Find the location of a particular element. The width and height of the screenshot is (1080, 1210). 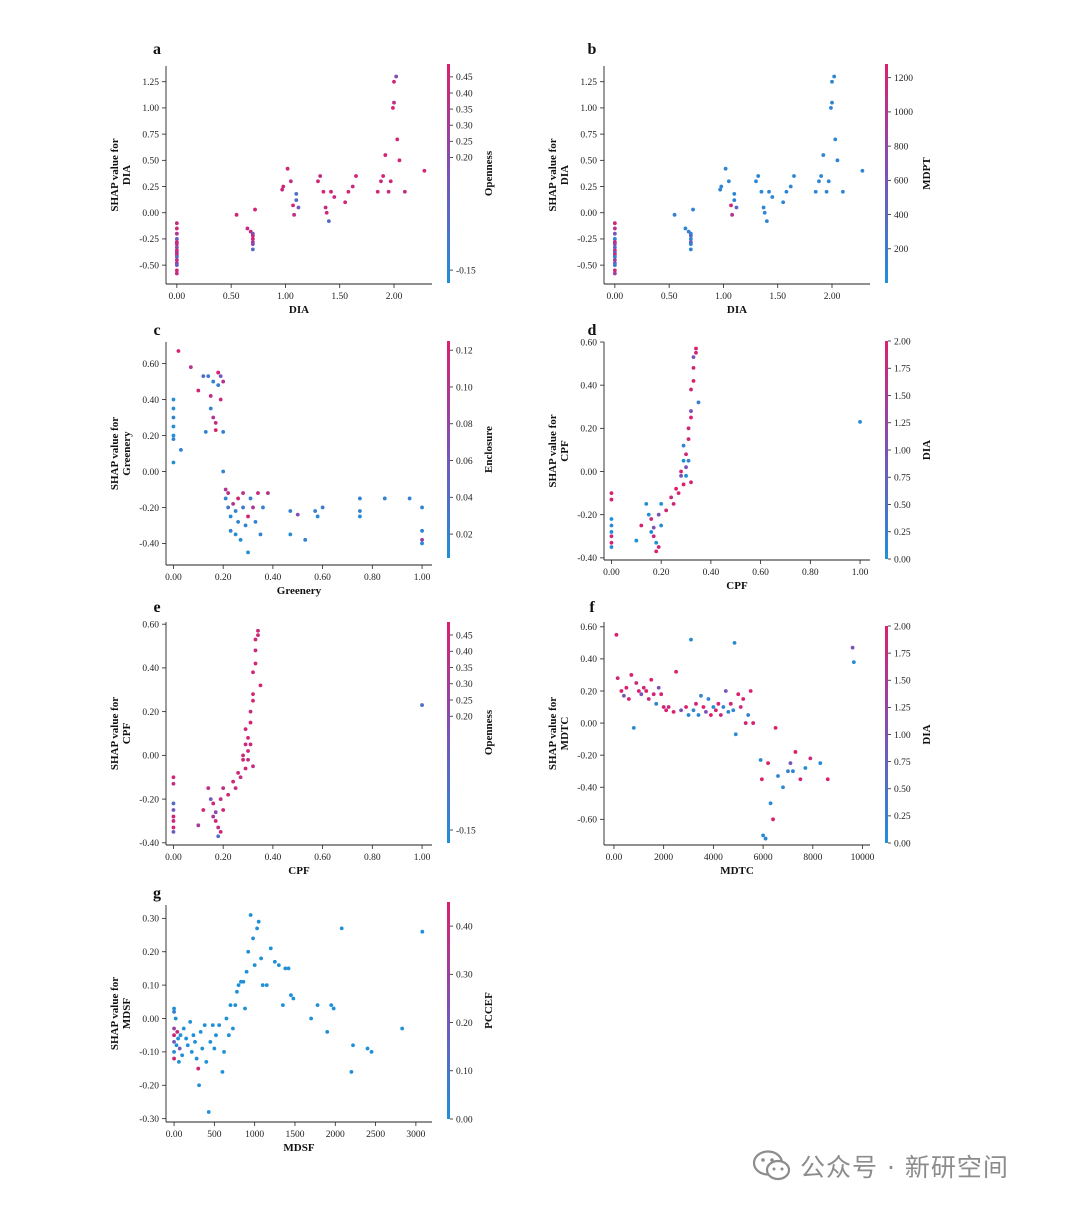

x-tick-label: 0.00 is located at coordinates (177, 297).